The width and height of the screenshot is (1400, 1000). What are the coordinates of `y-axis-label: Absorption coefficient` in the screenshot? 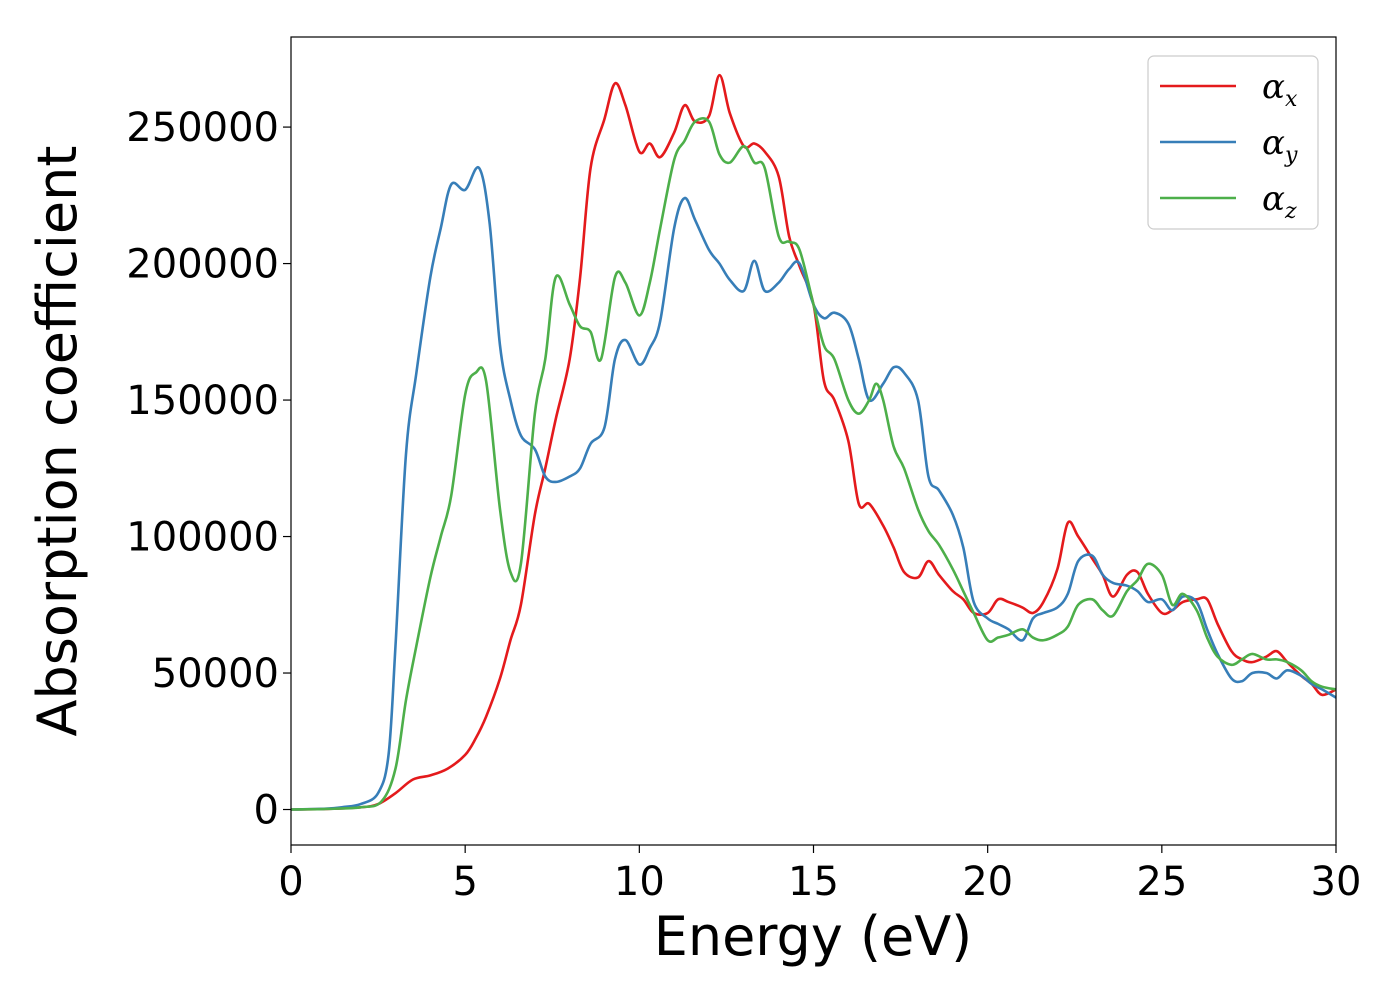 It's located at (57, 441).